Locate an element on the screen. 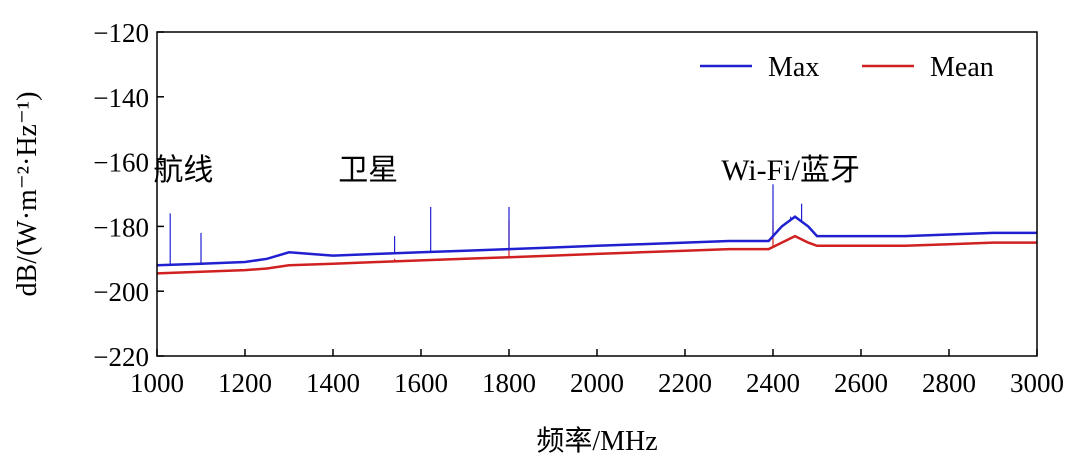  series-line-mean is located at coordinates (596, 254).